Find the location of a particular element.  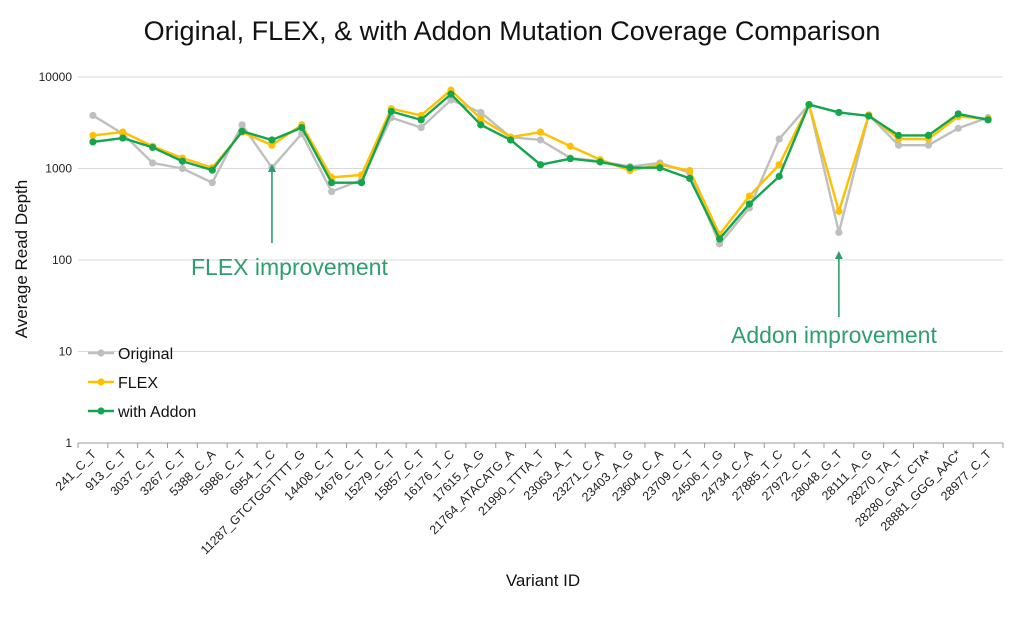

x-axis-title: Variant ID is located at coordinates (543, 580).